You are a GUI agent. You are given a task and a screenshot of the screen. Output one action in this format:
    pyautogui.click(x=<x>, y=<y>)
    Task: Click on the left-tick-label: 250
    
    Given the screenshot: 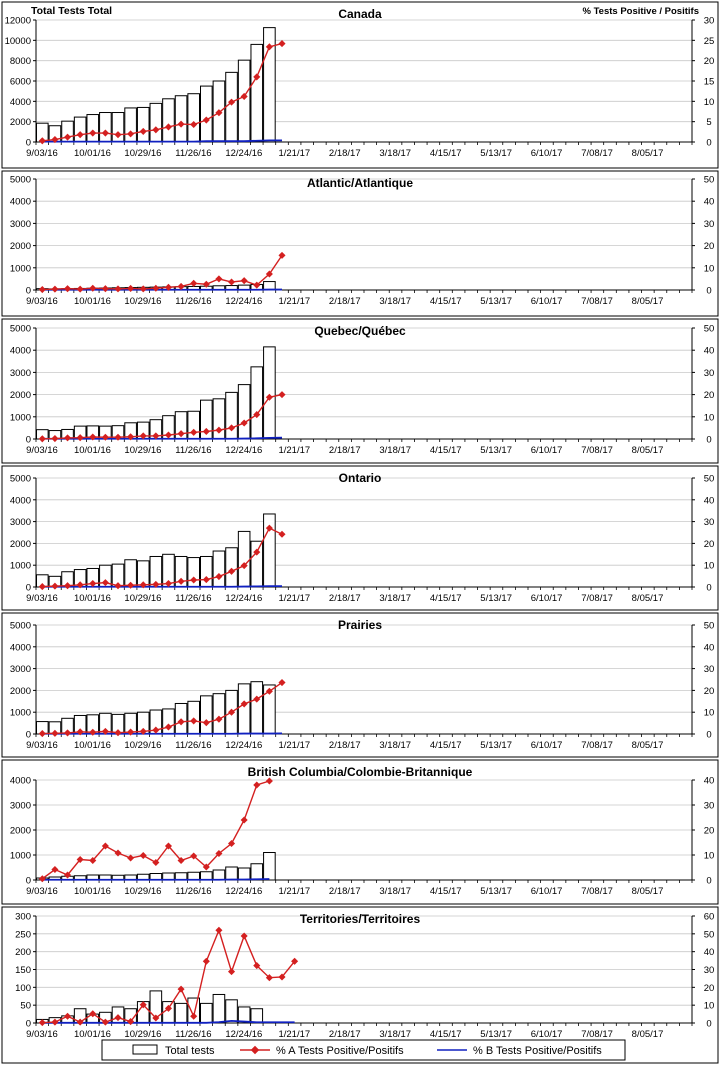 What is the action you would take?
    pyautogui.click(x=23, y=934)
    